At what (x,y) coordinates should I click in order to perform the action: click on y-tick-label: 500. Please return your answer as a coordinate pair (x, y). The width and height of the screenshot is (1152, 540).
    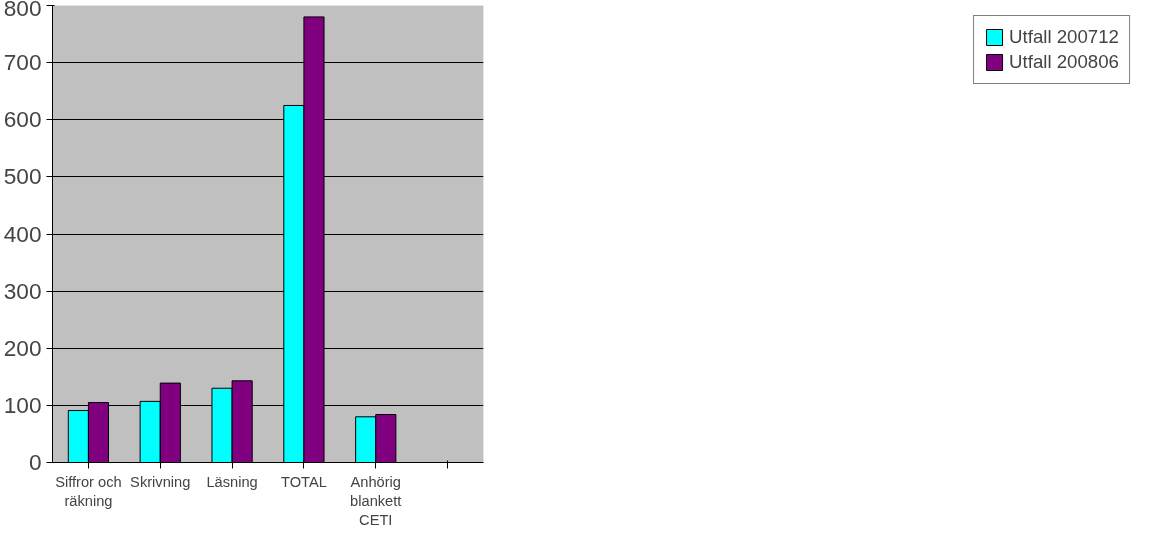
    Looking at the image, I should click on (22, 176).